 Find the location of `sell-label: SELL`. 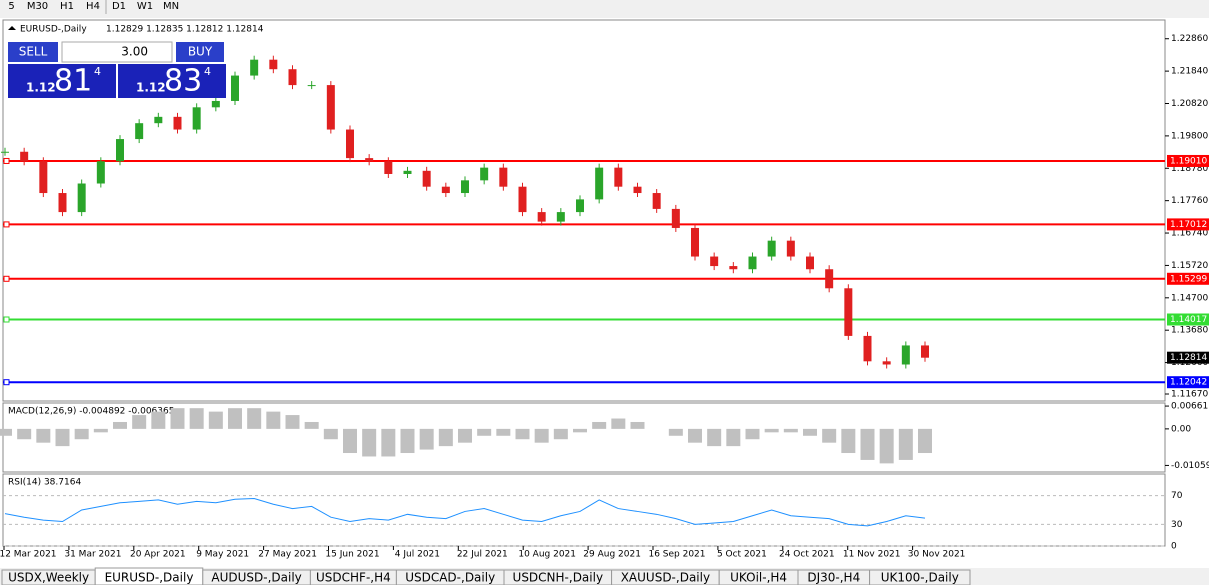

sell-label: SELL is located at coordinates (33, 52).